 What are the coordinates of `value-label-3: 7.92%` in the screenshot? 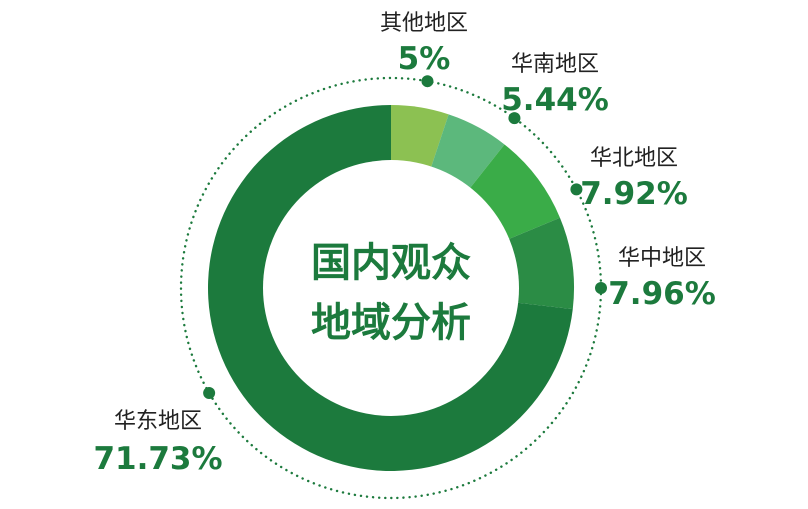 It's located at (634, 194).